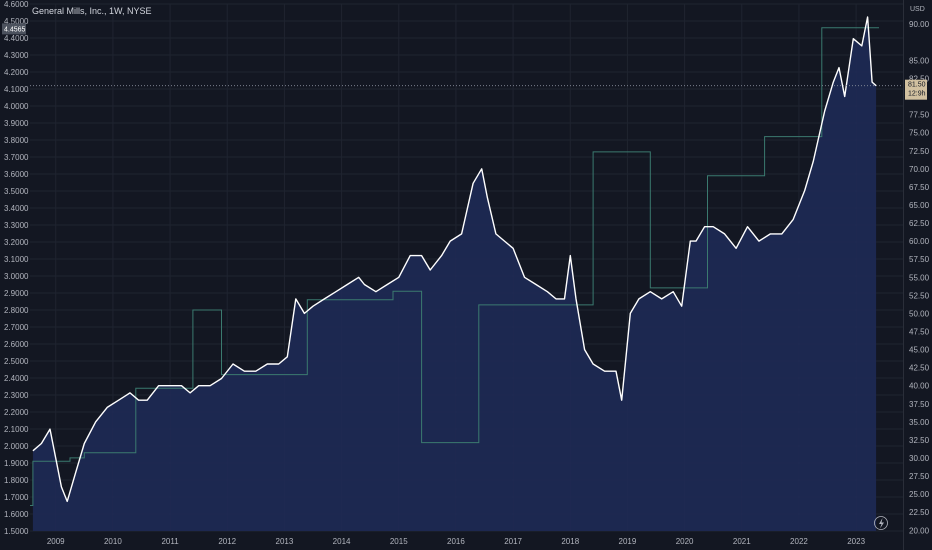  What do you see at coordinates (919, 115) in the screenshot?
I see `right-tick-label: 77.50` at bounding box center [919, 115].